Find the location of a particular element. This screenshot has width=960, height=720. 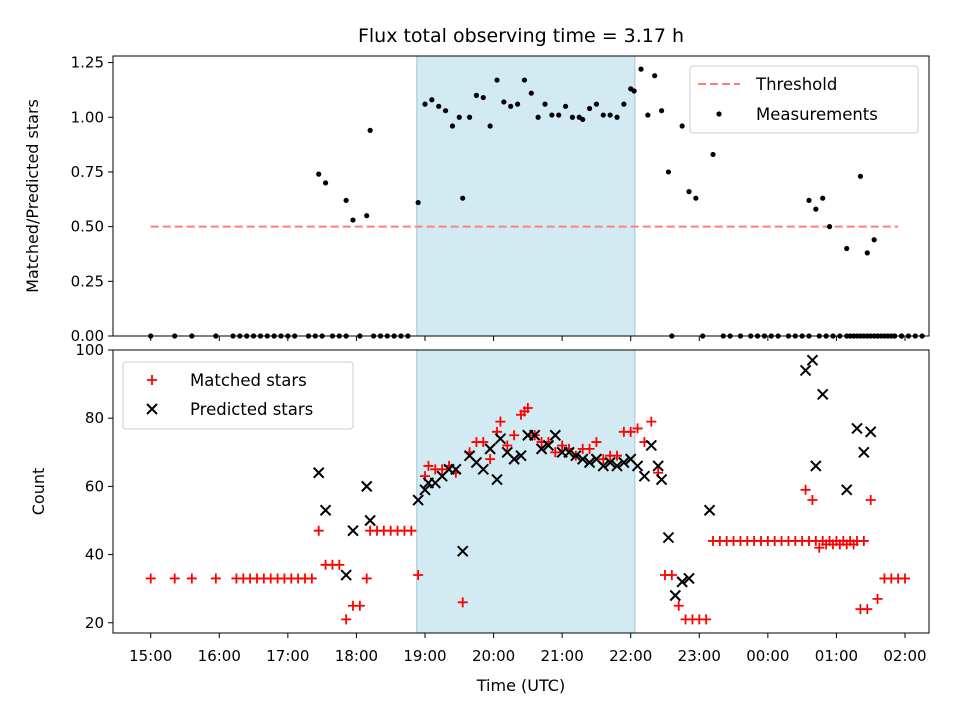

y-tick-label: 0.50 is located at coordinates (87, 227).